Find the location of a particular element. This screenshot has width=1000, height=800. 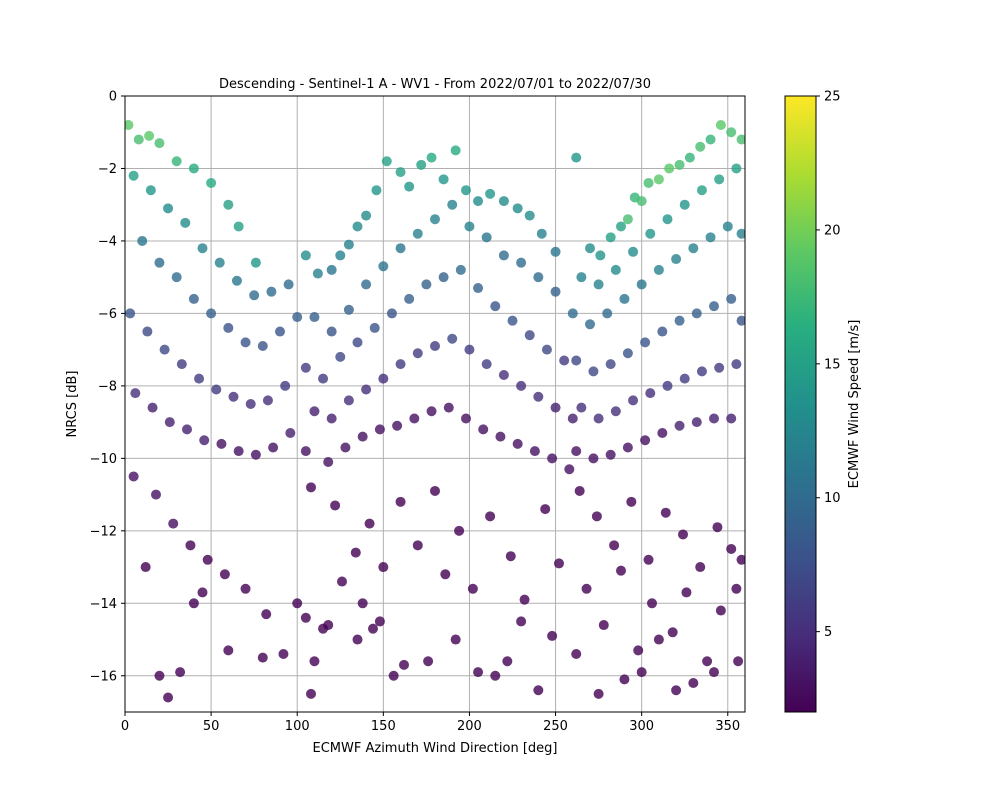

y-axis-ticks: 0 −2 −4 −6 −8 −10 −12 −14 −16 is located at coordinates (107, 387).